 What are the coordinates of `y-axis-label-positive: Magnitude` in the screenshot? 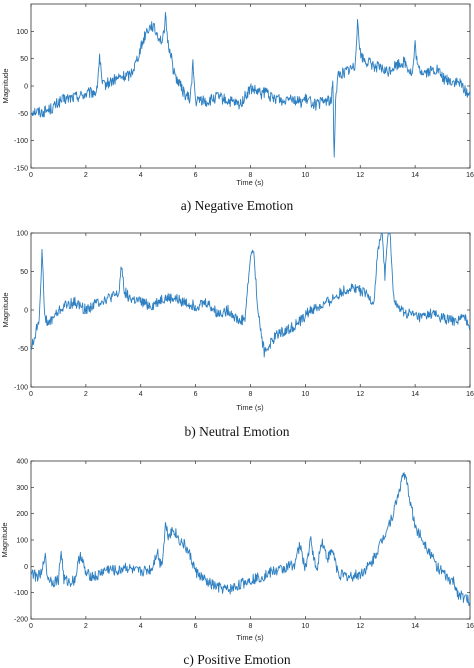 It's located at (4, 539).